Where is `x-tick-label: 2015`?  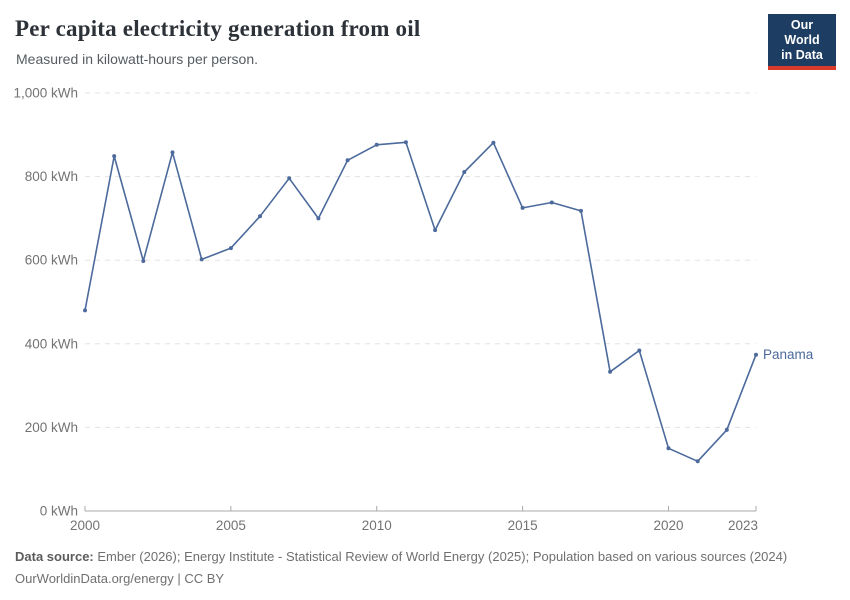
x-tick-label: 2015 is located at coordinates (523, 525).